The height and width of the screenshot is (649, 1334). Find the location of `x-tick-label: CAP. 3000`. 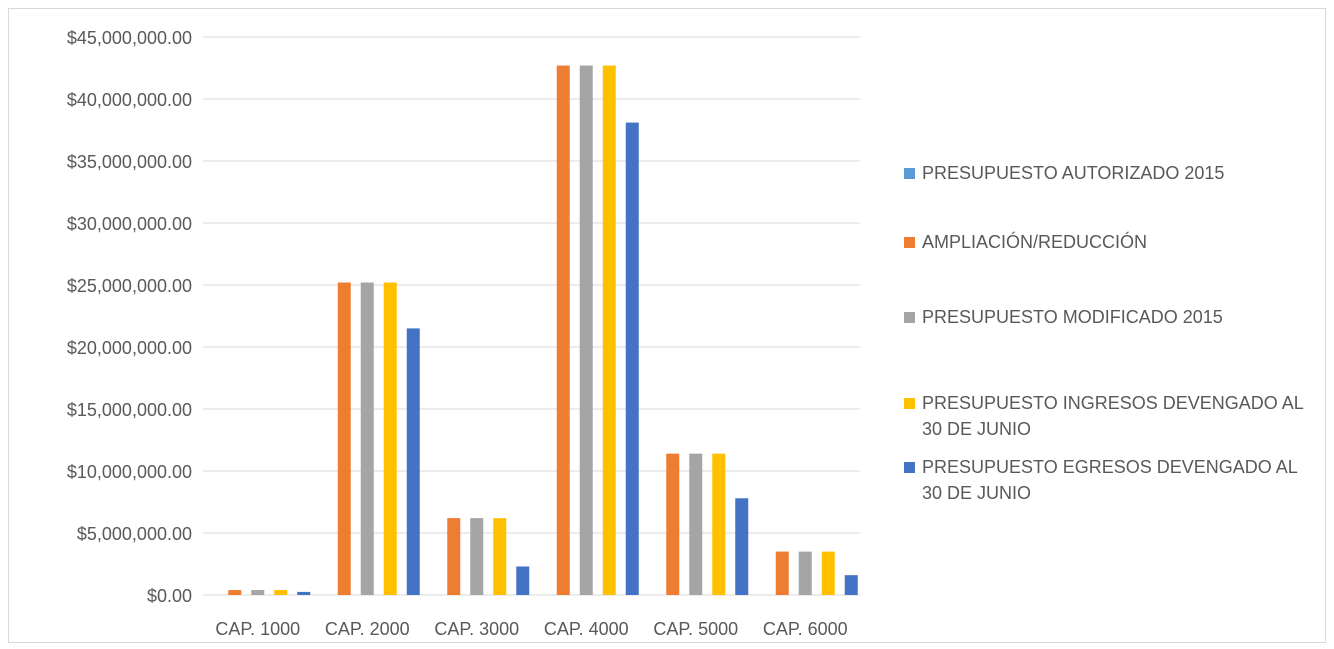

x-tick-label: CAP. 3000 is located at coordinates (476, 629).